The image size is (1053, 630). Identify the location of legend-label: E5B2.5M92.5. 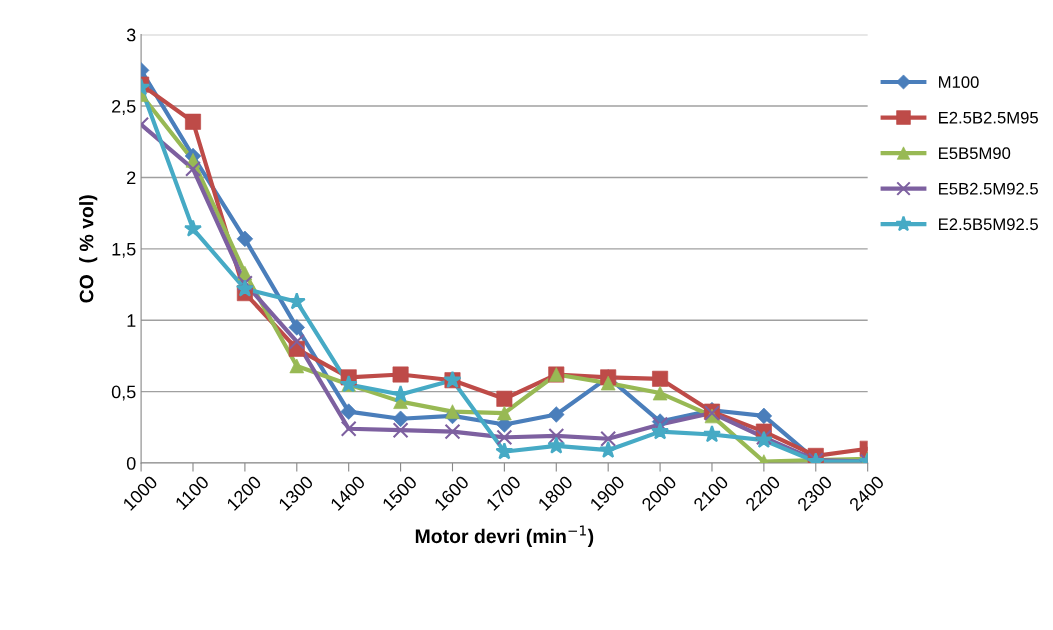
(988, 188).